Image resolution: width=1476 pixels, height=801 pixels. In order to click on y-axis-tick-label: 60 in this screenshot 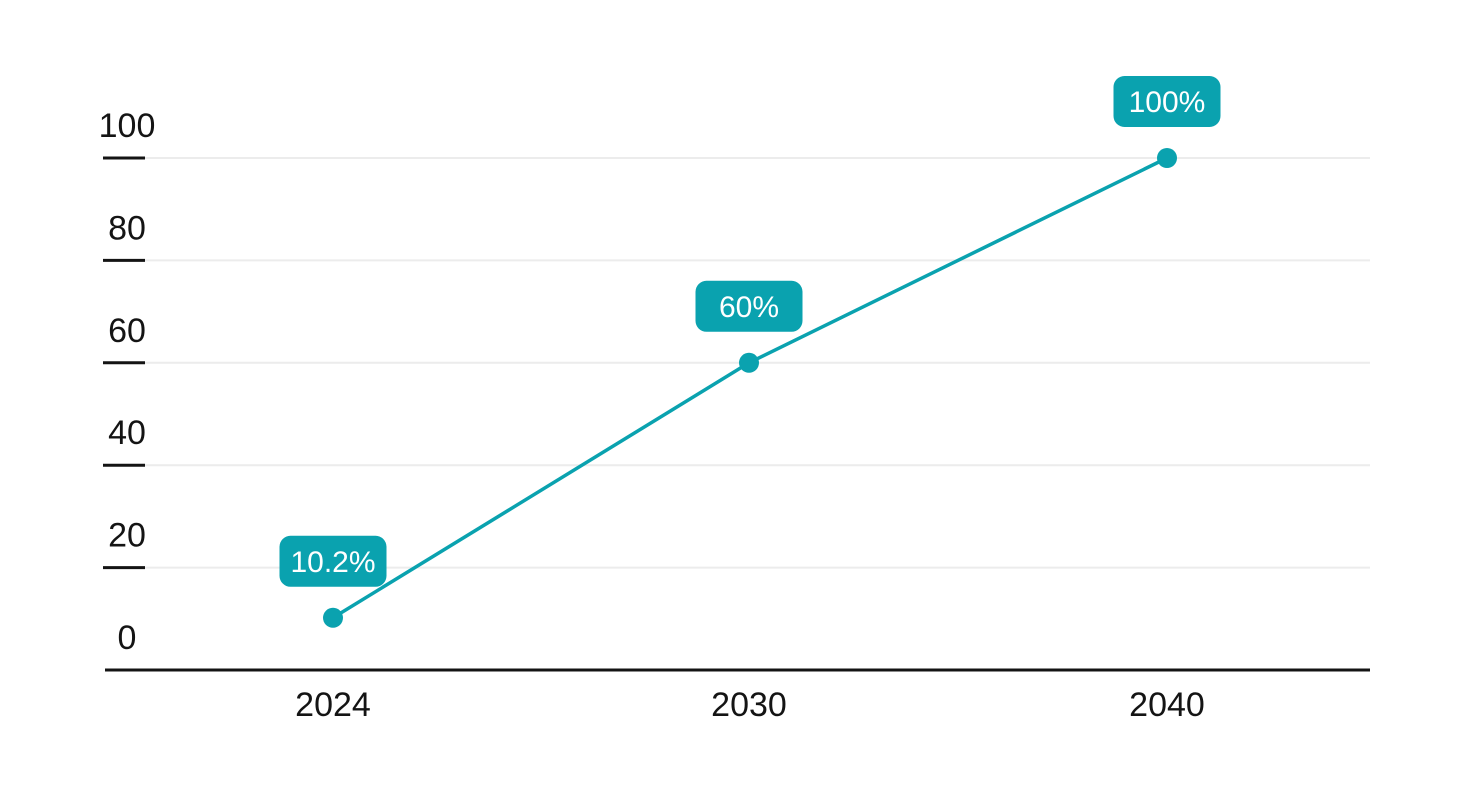, I will do `click(127, 331)`.